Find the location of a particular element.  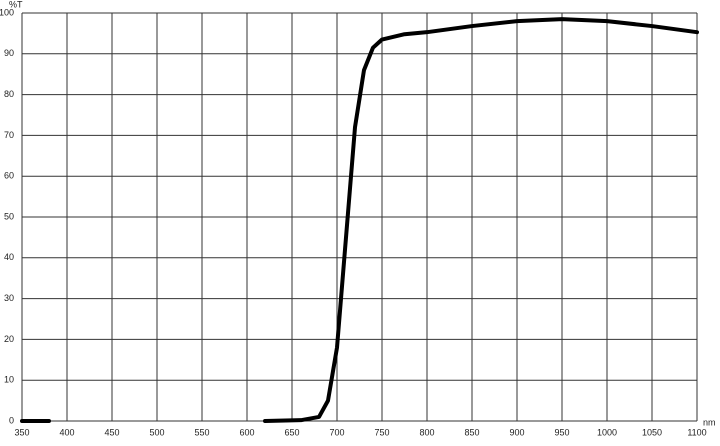

x-tick-label: 350 is located at coordinates (21, 432).